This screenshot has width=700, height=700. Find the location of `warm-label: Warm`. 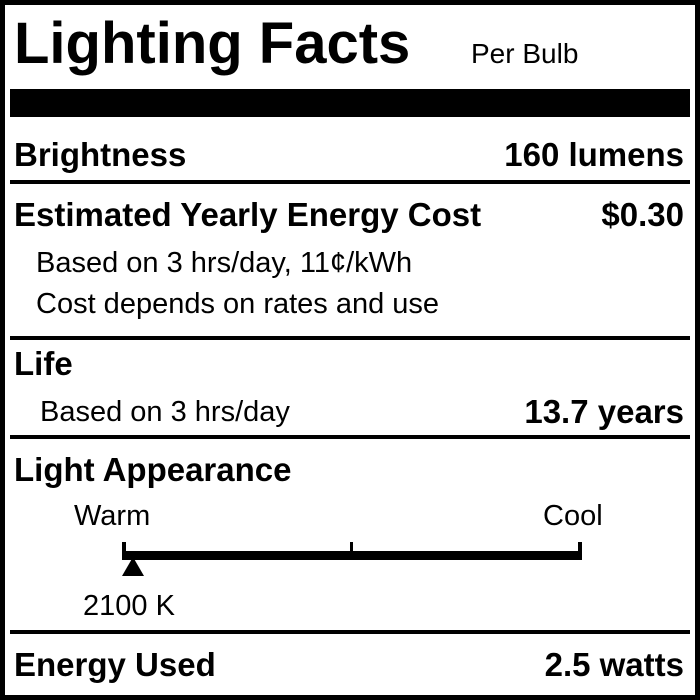

warm-label: Warm is located at coordinates (112, 516).